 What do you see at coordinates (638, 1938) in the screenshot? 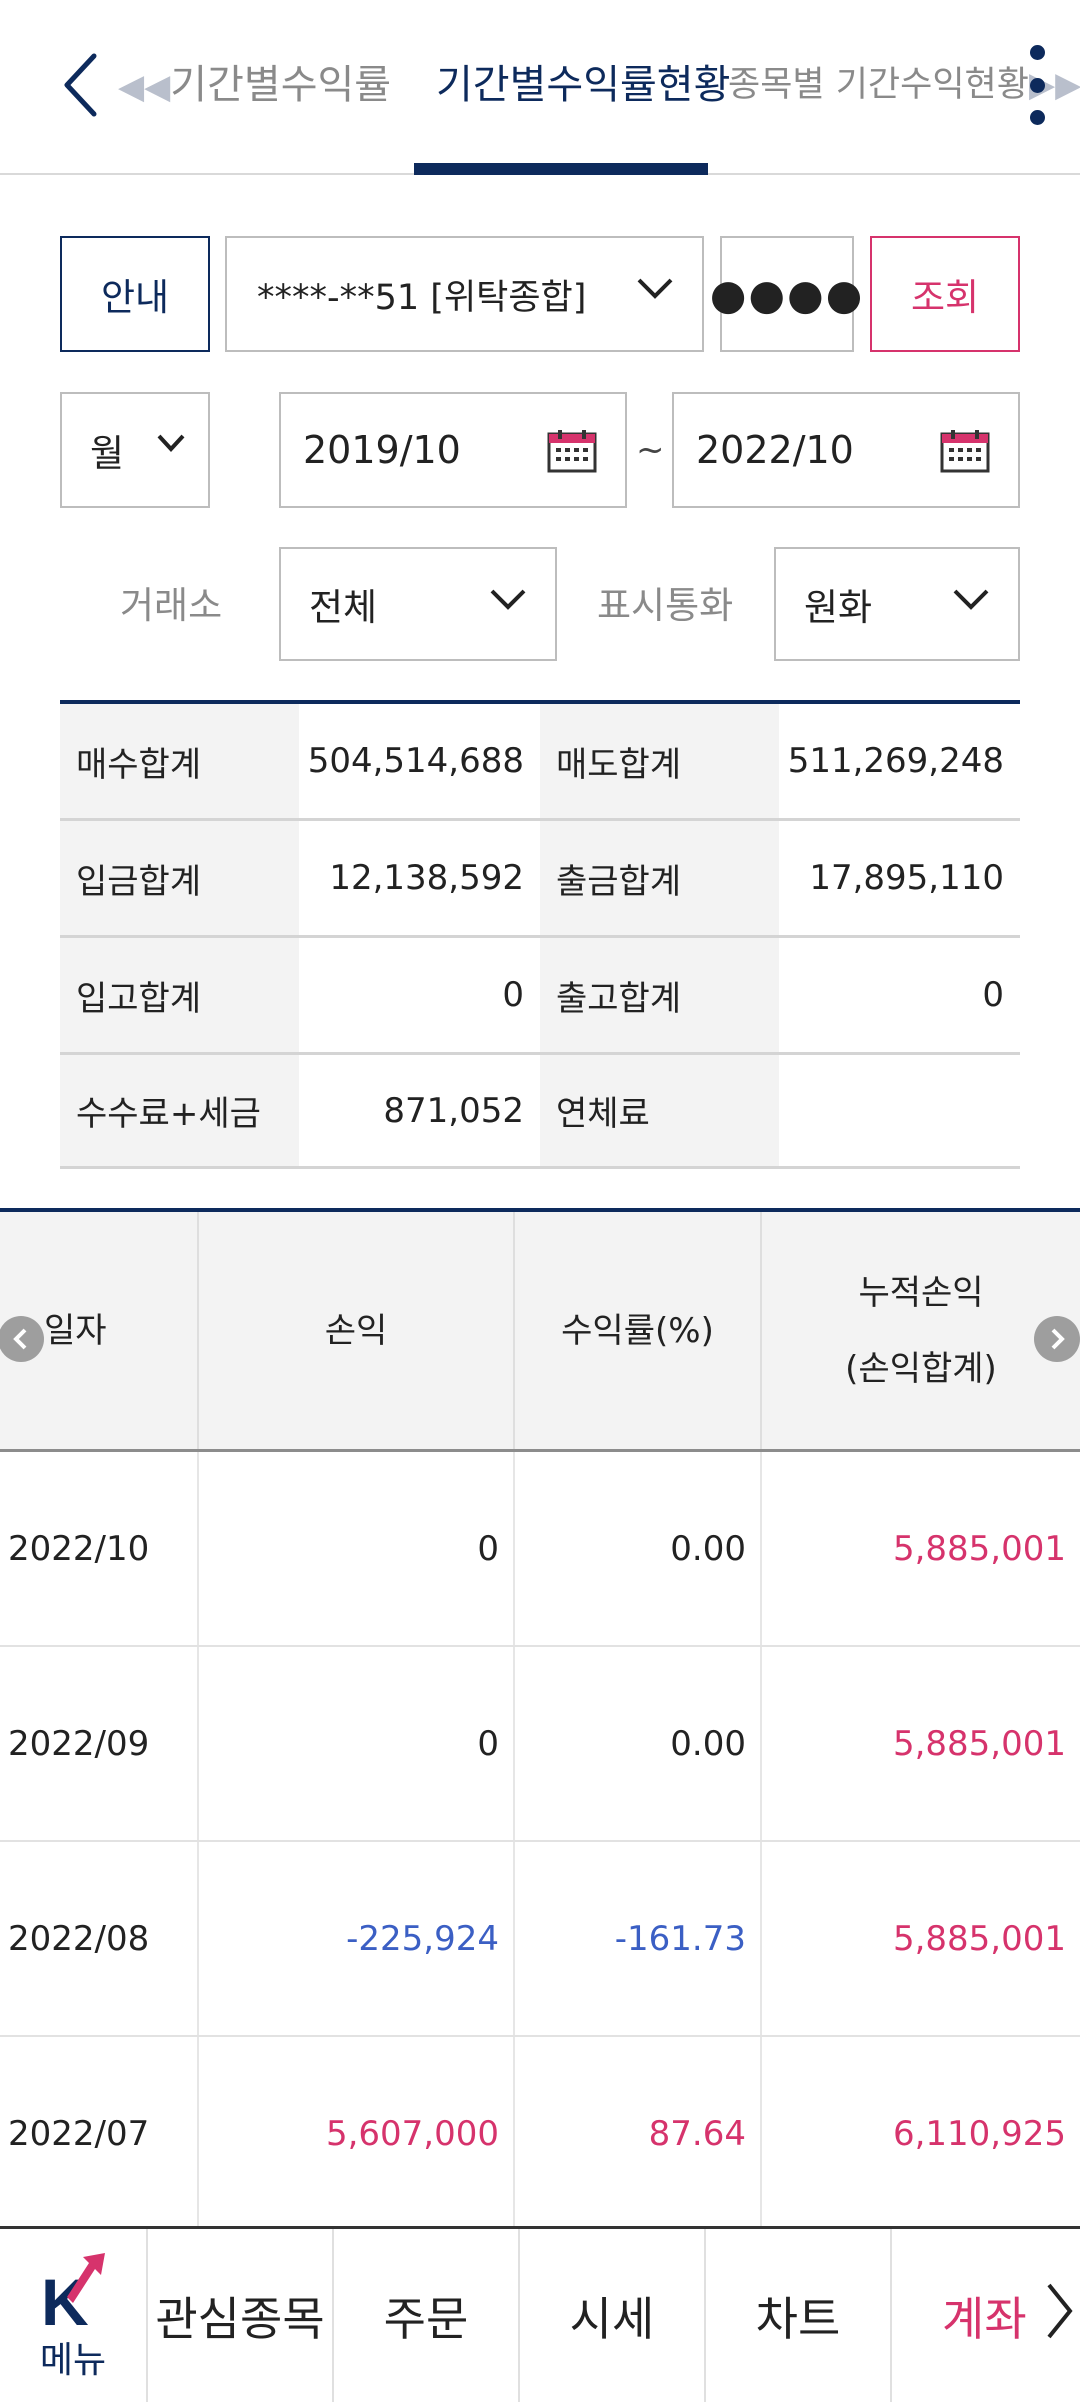
I see `cell-rate: -161.73` at bounding box center [638, 1938].